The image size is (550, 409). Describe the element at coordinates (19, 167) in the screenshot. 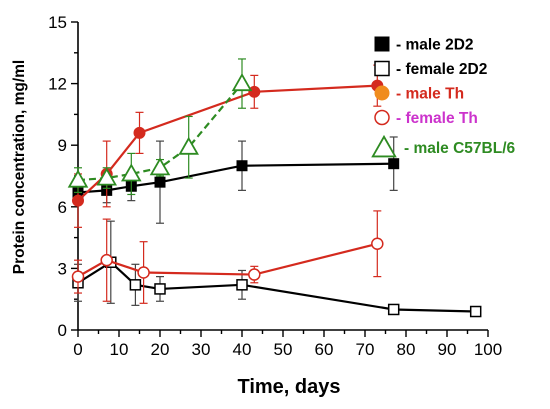

I see `y-axis-title: Protein concentration, mg/ml` at that location.